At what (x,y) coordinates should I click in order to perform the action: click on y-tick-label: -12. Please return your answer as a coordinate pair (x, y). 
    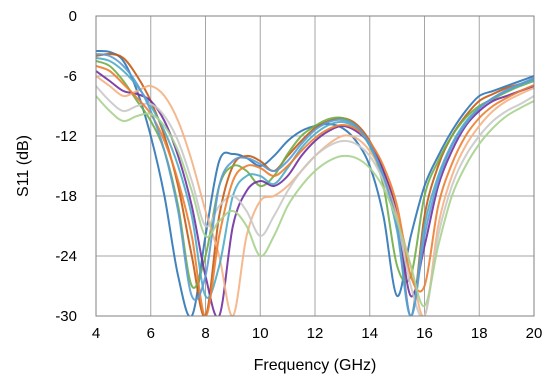
    Looking at the image, I should click on (66, 136).